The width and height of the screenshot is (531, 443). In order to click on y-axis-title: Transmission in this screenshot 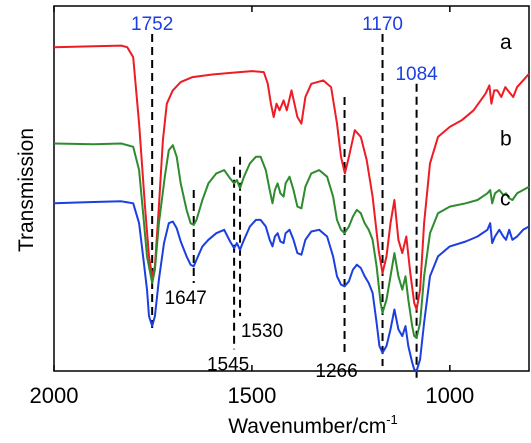, I will do `click(26, 190)`.